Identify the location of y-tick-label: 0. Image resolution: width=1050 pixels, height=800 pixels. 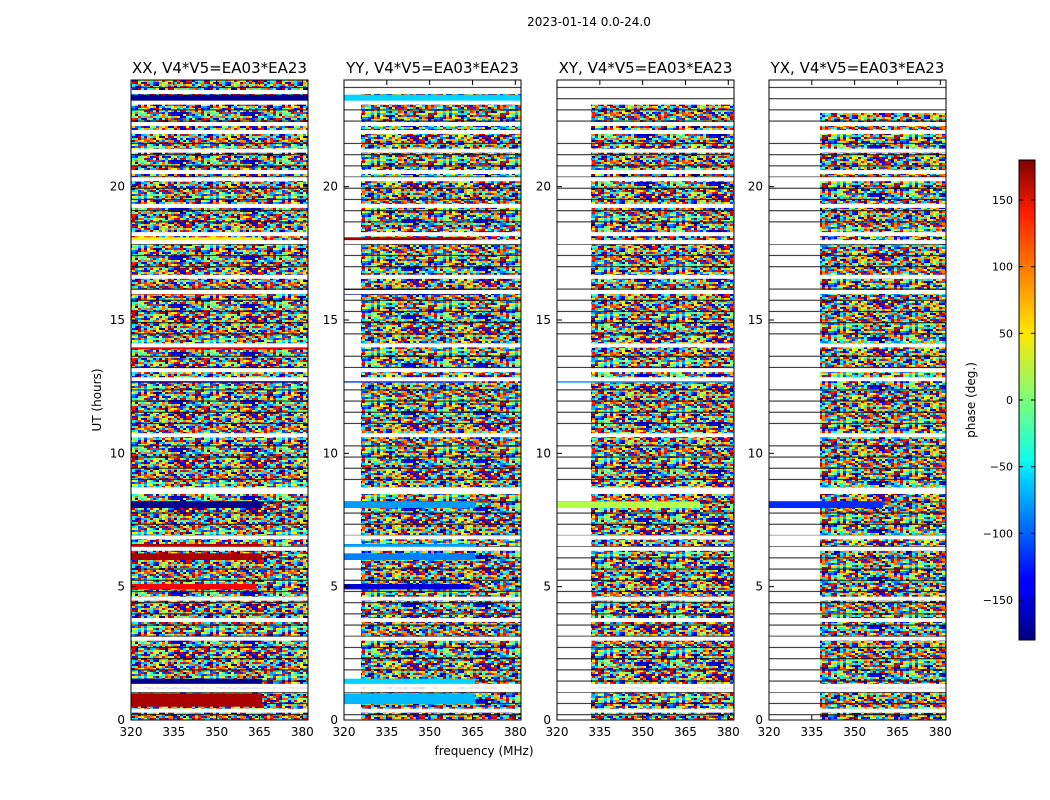
(121, 720).